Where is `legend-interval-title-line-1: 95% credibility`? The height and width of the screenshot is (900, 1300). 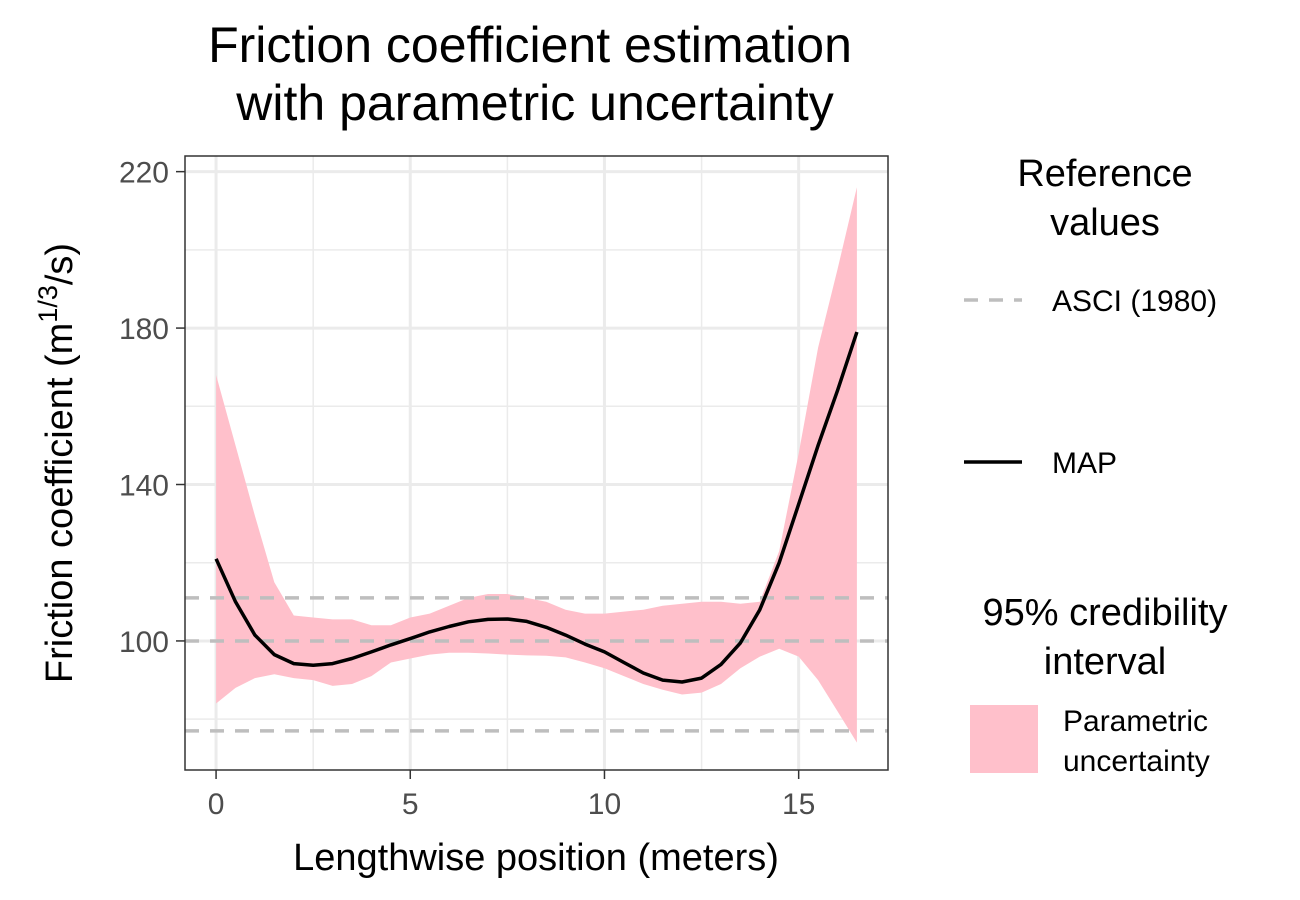 legend-interval-title-line-1: 95% credibility is located at coordinates (1105, 613).